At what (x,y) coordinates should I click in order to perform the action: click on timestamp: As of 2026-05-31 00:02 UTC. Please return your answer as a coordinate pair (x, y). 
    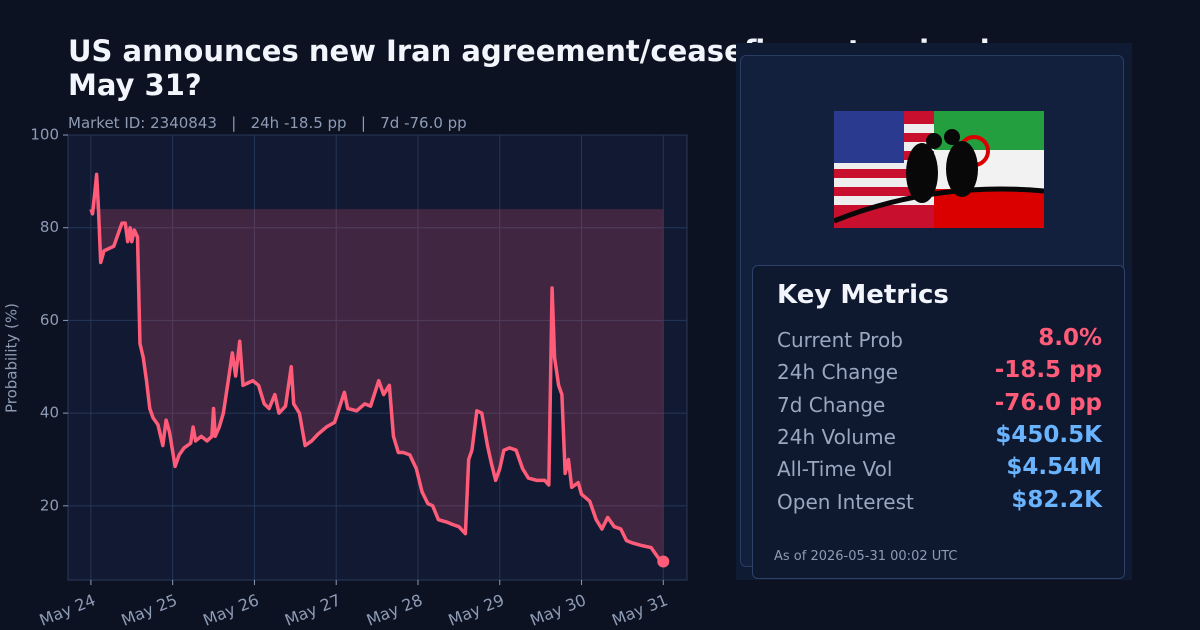
    Looking at the image, I should click on (866, 556).